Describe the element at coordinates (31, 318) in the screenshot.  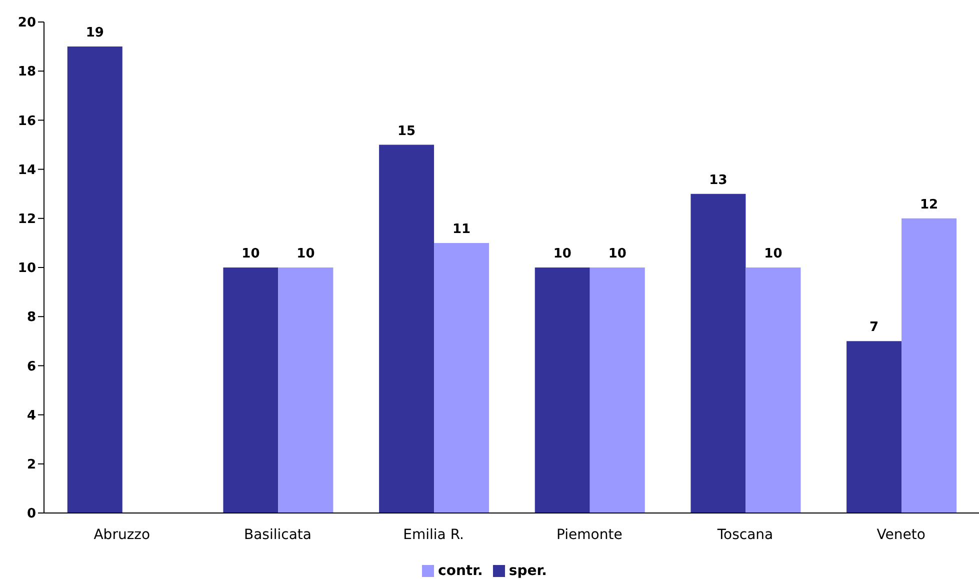
I see `y-tick-label: 8` at that location.